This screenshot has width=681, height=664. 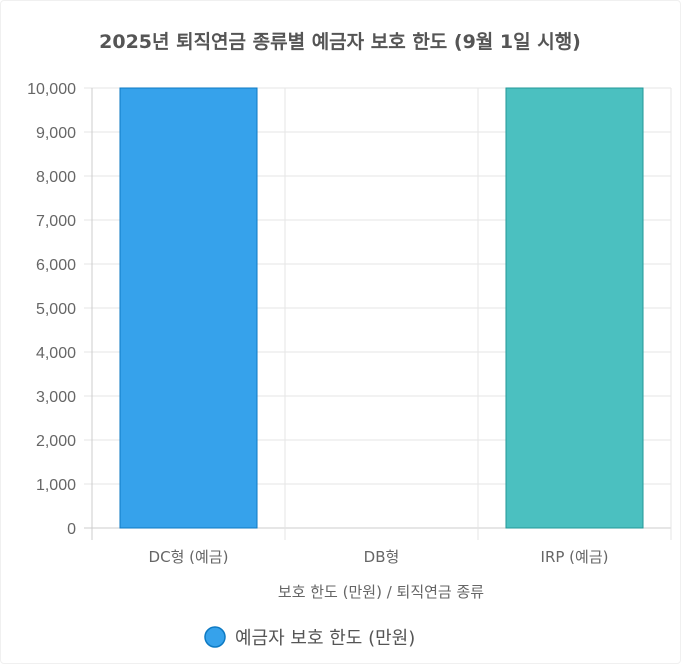 What do you see at coordinates (215, 637) in the screenshot?
I see `legend-swatch` at bounding box center [215, 637].